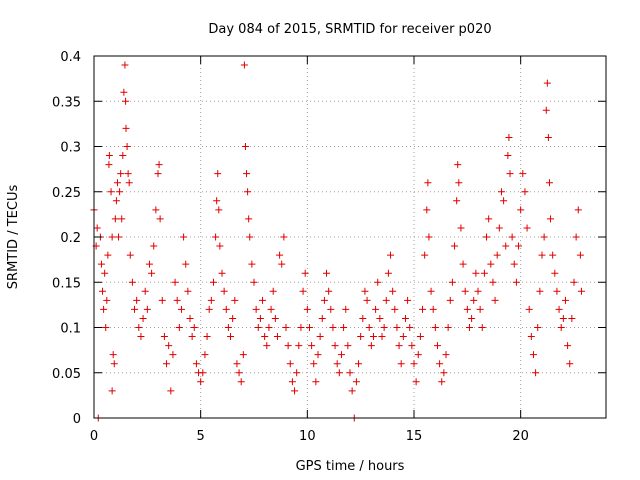  I want to click on y-tick-label: 0.05, so click(66, 374).